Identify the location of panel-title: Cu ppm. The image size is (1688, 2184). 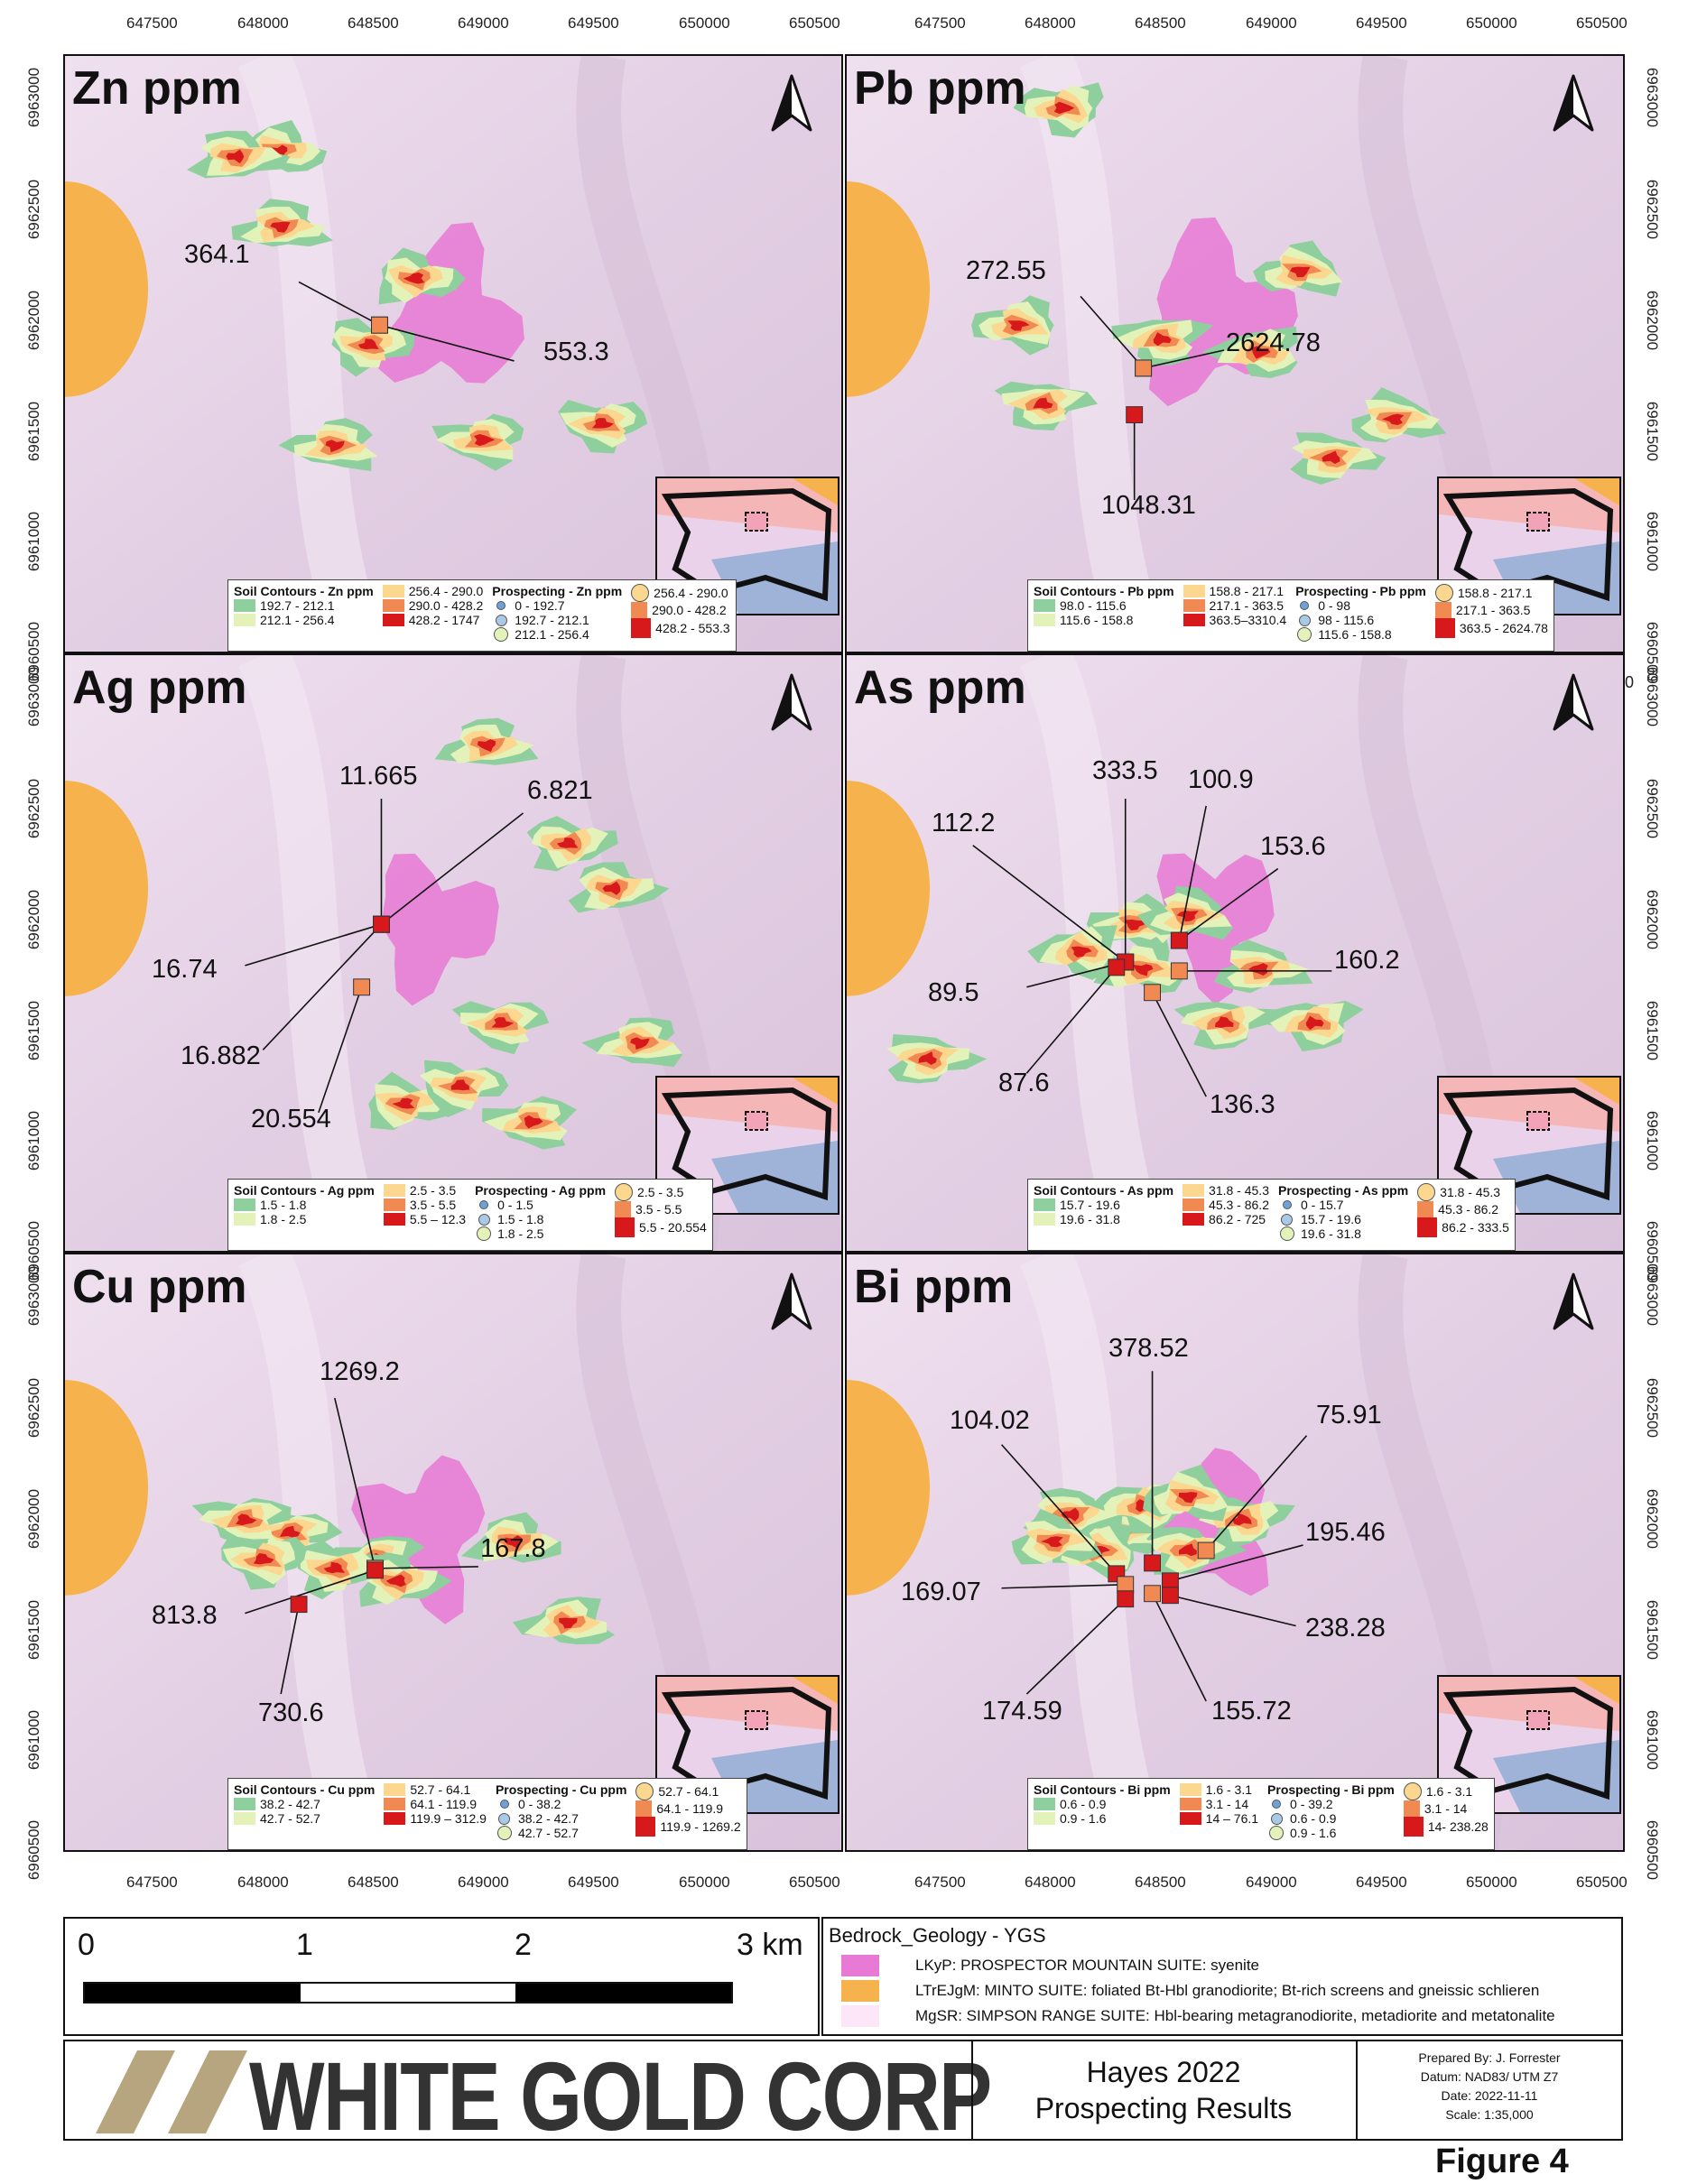
(159, 1287).